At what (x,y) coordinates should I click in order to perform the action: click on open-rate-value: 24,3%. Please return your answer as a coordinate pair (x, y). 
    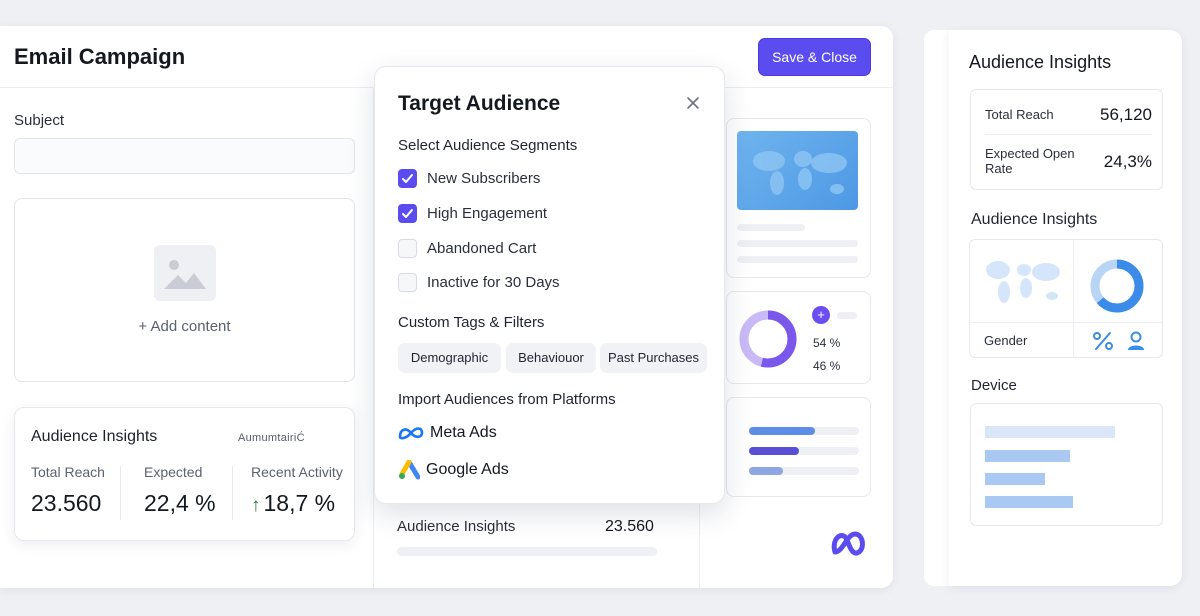
    Looking at the image, I should click on (1127, 161).